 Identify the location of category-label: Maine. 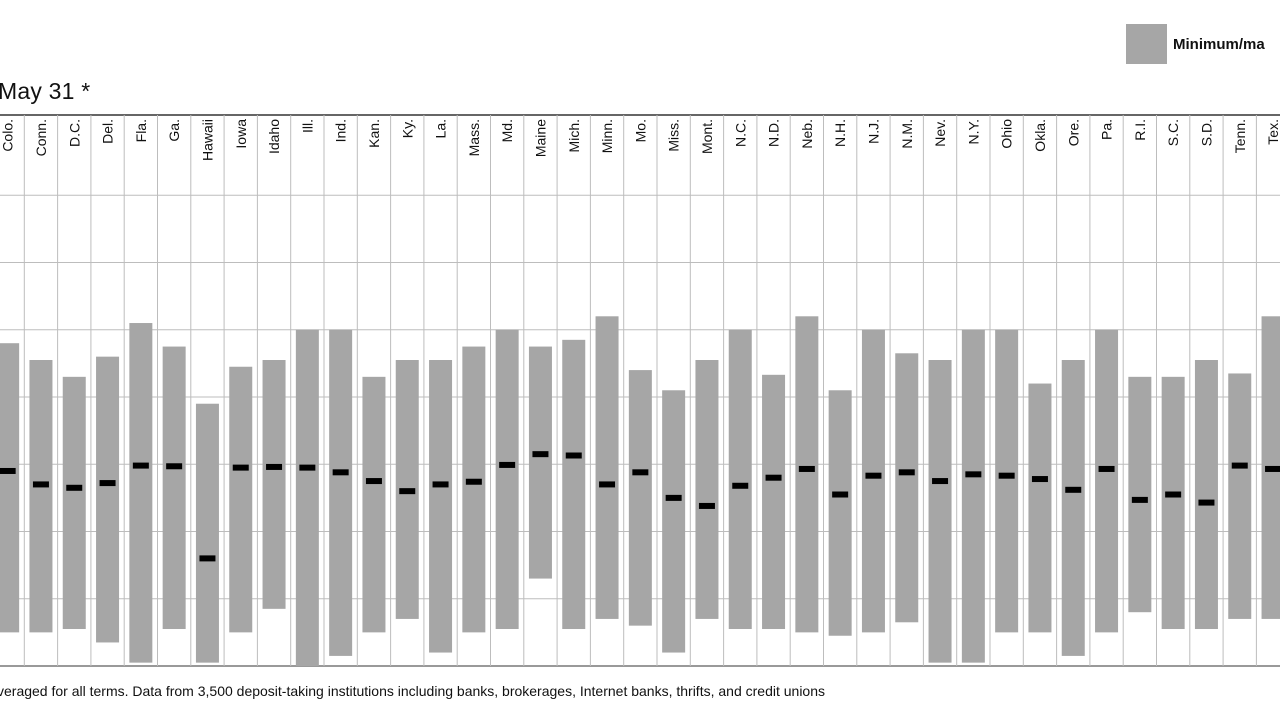
(540, 138).